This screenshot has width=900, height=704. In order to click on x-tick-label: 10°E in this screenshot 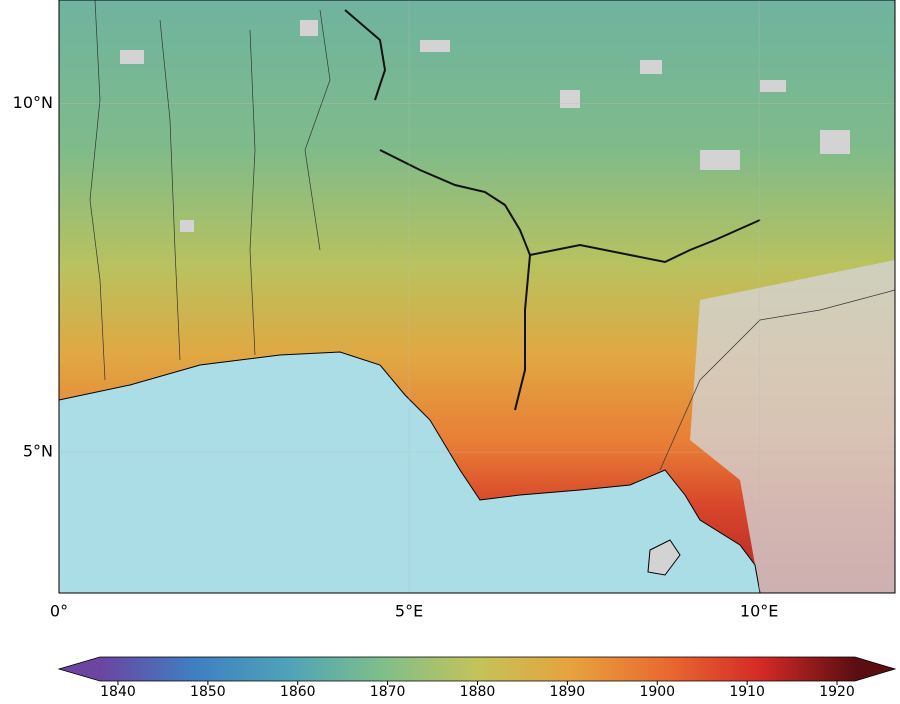, I will do `click(759, 611)`.